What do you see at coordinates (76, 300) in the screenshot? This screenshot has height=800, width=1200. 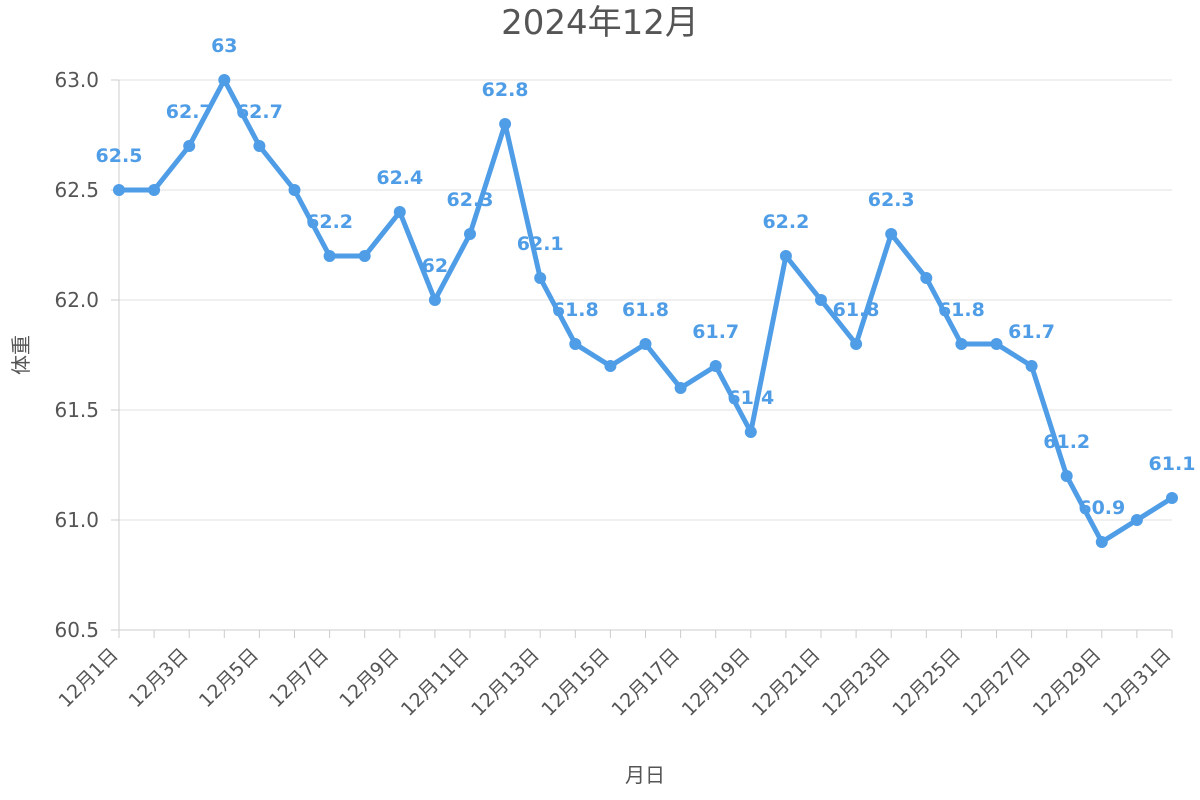 I see `y-tick-label: 62.0` at bounding box center [76, 300].